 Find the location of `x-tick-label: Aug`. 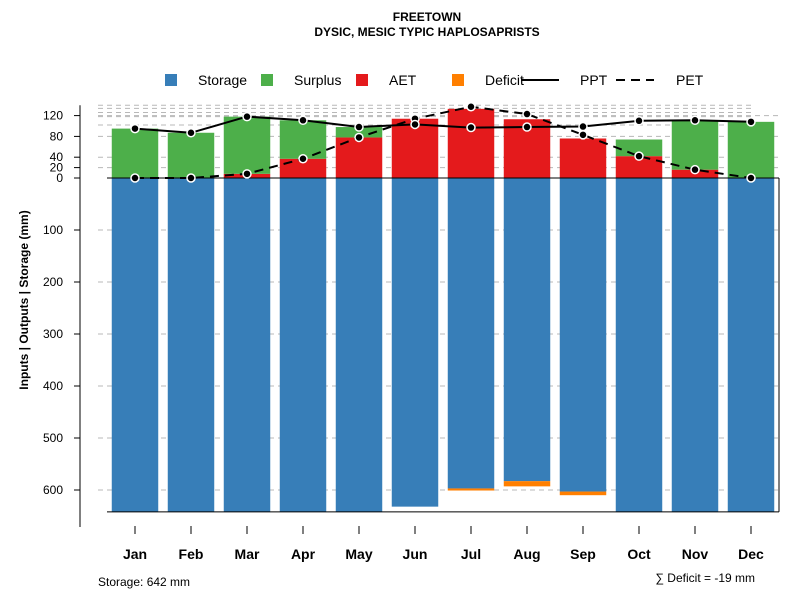

x-tick-label: Aug is located at coordinates (526, 554).